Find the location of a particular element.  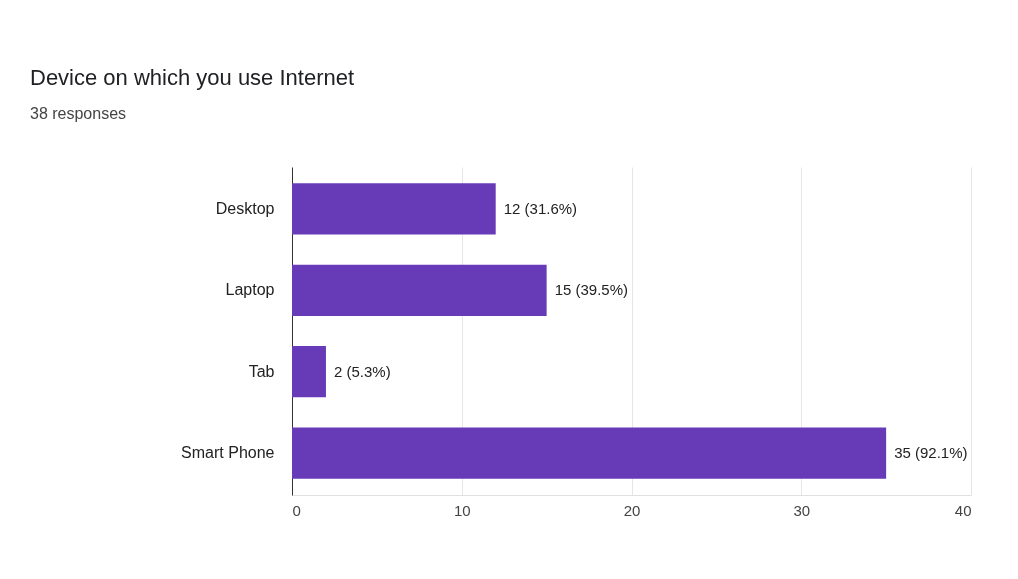

data-label: 35 (92.1%) is located at coordinates (931, 453).